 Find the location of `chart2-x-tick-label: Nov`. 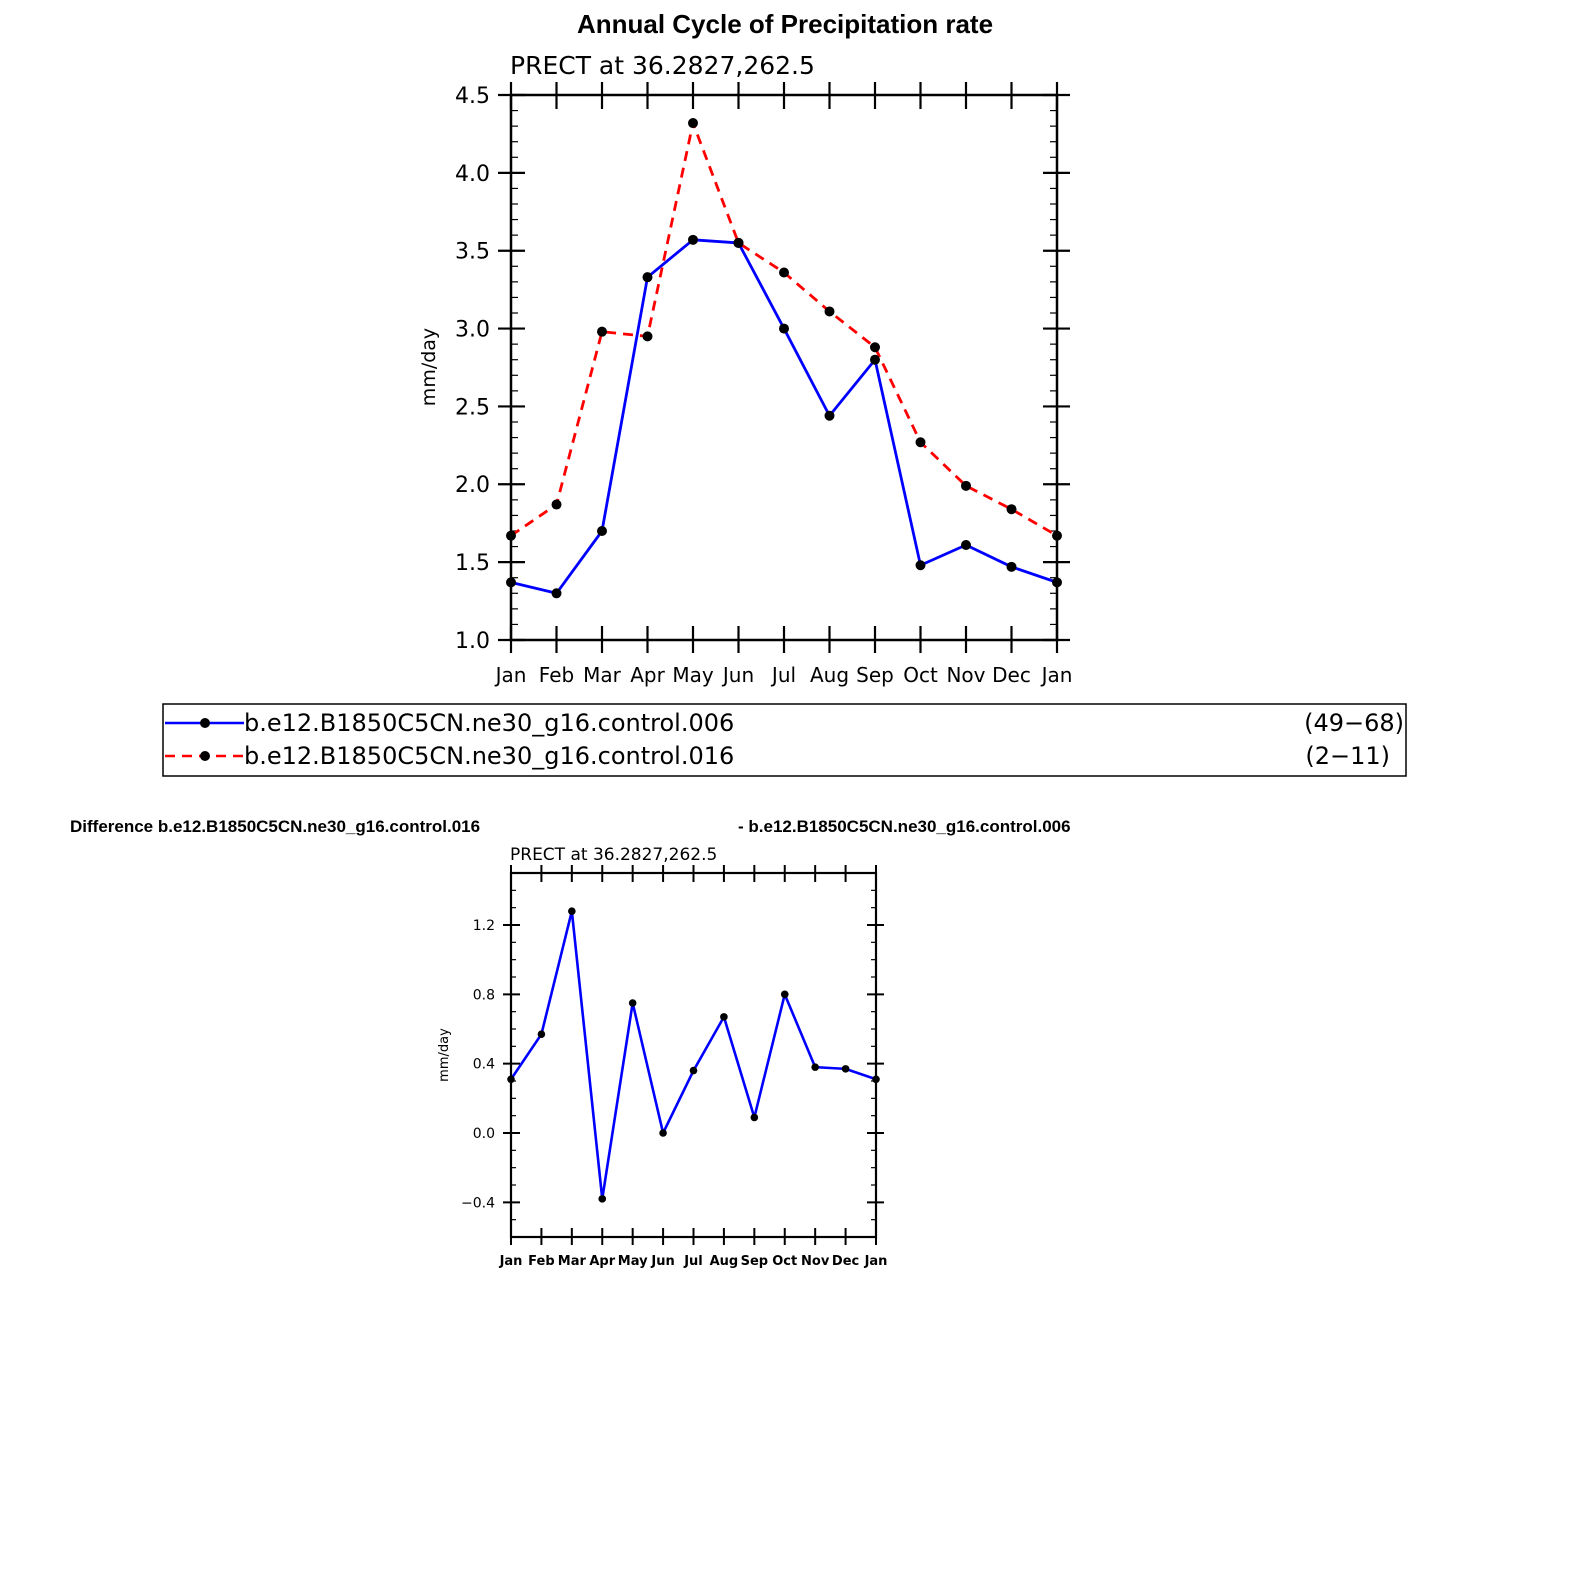

chart2-x-tick-label: Nov is located at coordinates (815, 1261).